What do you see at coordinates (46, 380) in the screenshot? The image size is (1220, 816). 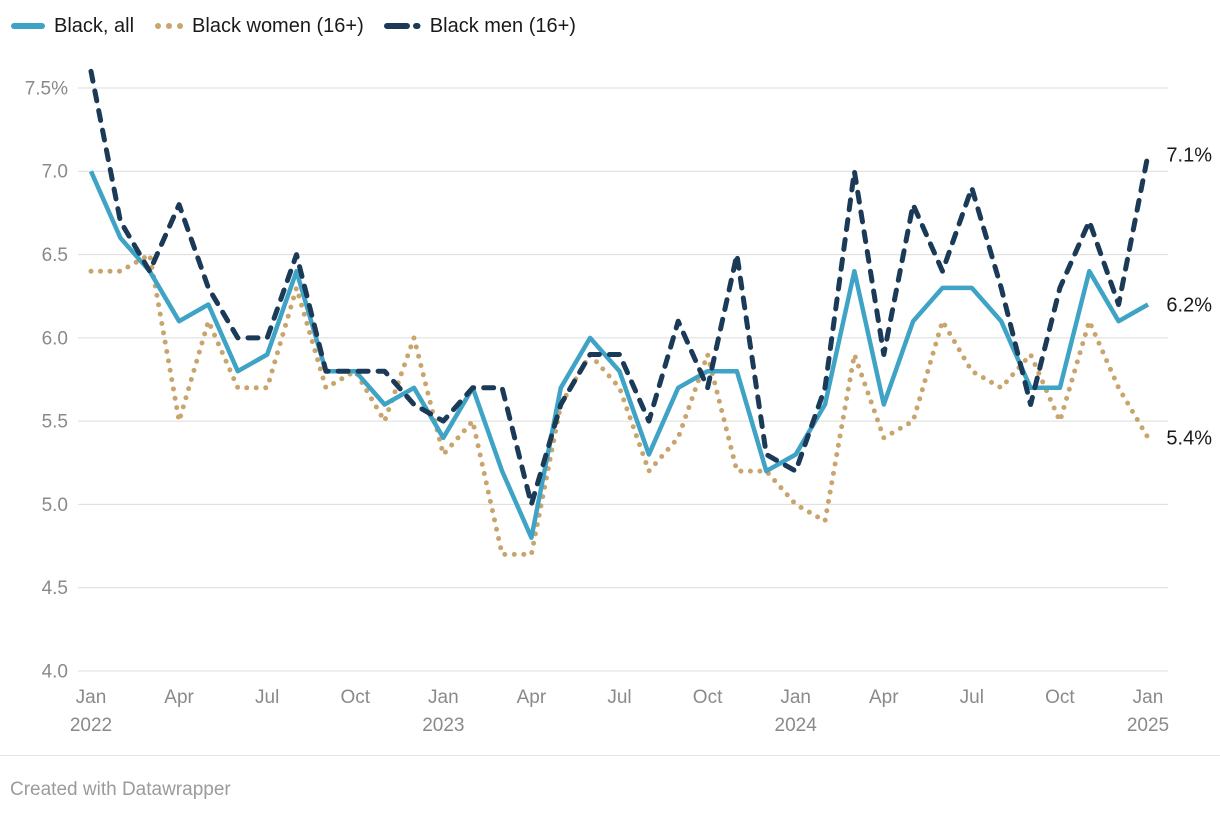 I see `y-axis-labels: 7.5% 7.0 6.5 6.0 5.5 5.0 4.5 4.0` at bounding box center [46, 380].